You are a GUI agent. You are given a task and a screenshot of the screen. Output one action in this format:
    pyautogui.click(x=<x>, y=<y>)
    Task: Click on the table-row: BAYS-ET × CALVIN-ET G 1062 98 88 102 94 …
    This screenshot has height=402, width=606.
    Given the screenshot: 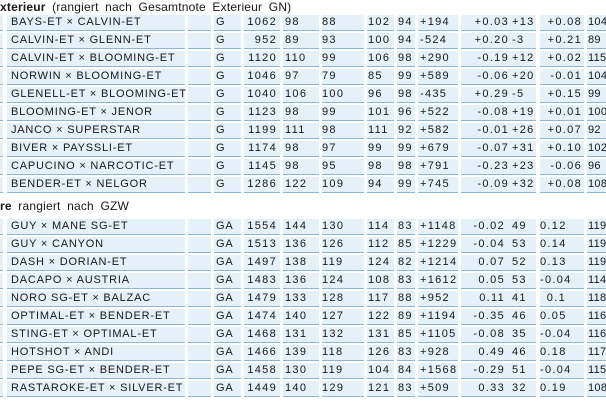 What is the action you would take?
    pyautogui.click(x=303, y=23)
    